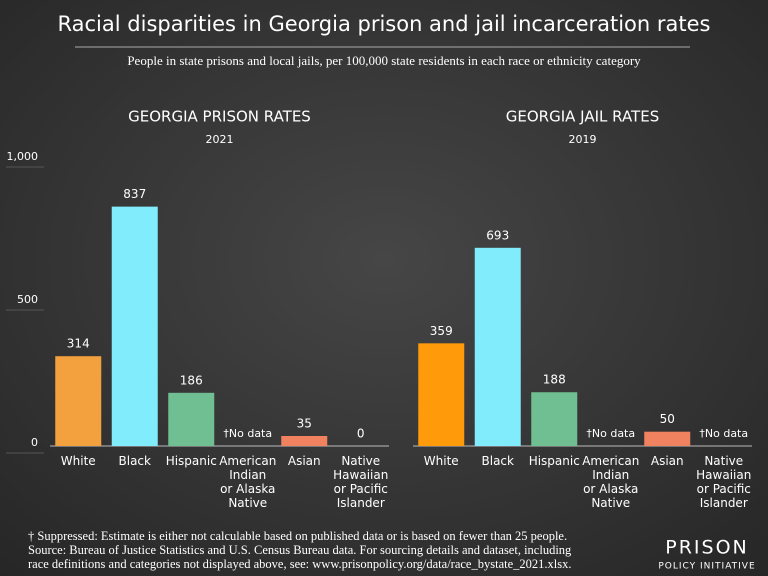 The width and height of the screenshot is (768, 576). What do you see at coordinates (134, 194) in the screenshot?
I see `value-label: 837` at bounding box center [134, 194].